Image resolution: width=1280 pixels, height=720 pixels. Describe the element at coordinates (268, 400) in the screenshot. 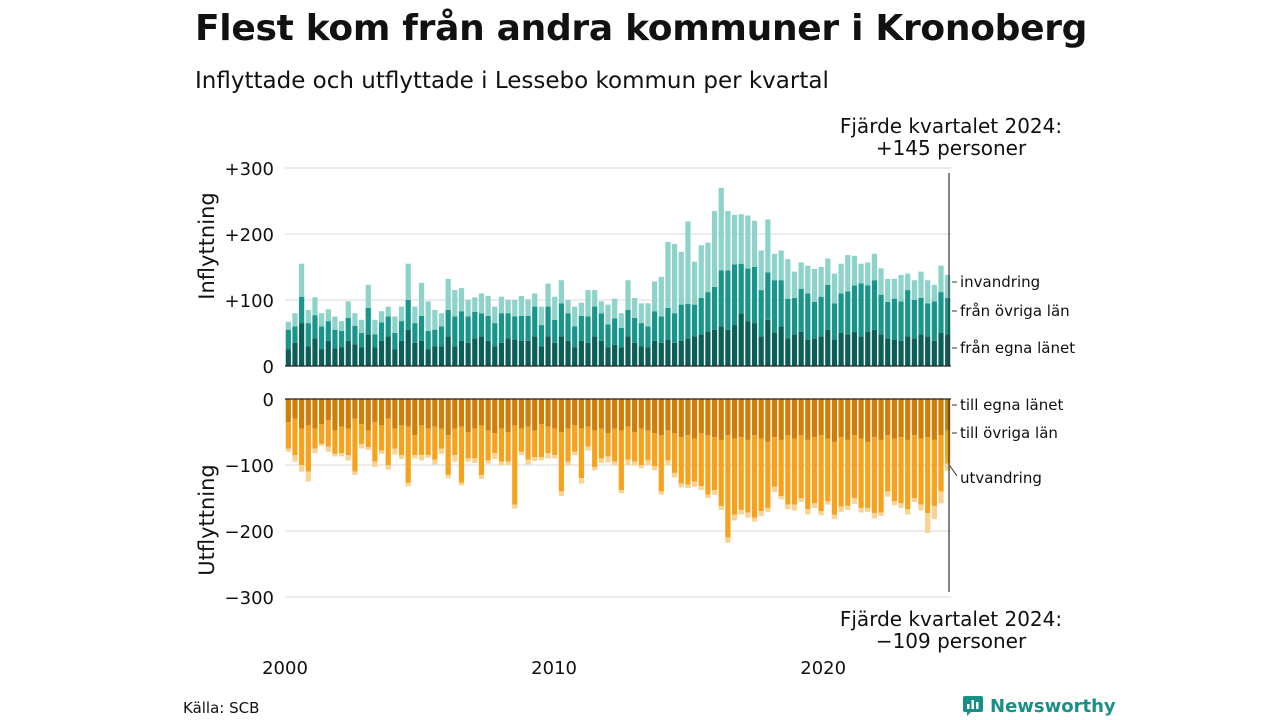

I see `bottom-y-tick-label: 0` at that location.